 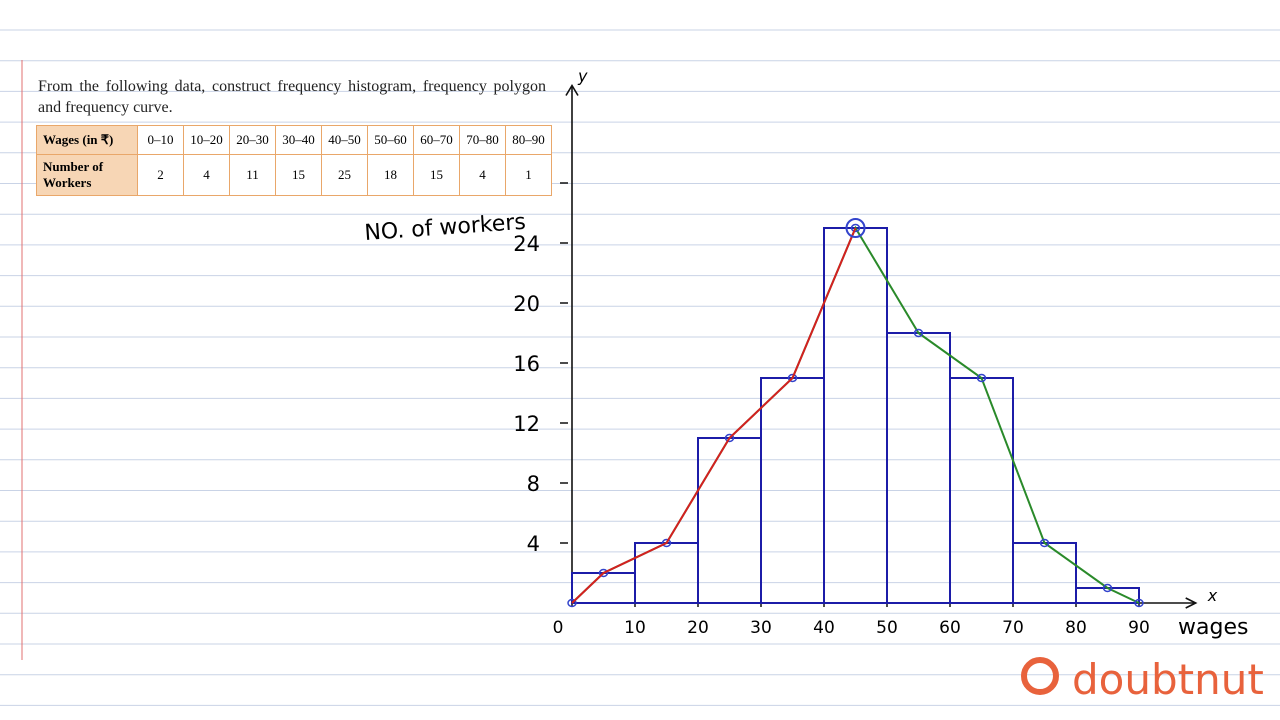 I want to click on y-arrow, so click(x=572, y=89).